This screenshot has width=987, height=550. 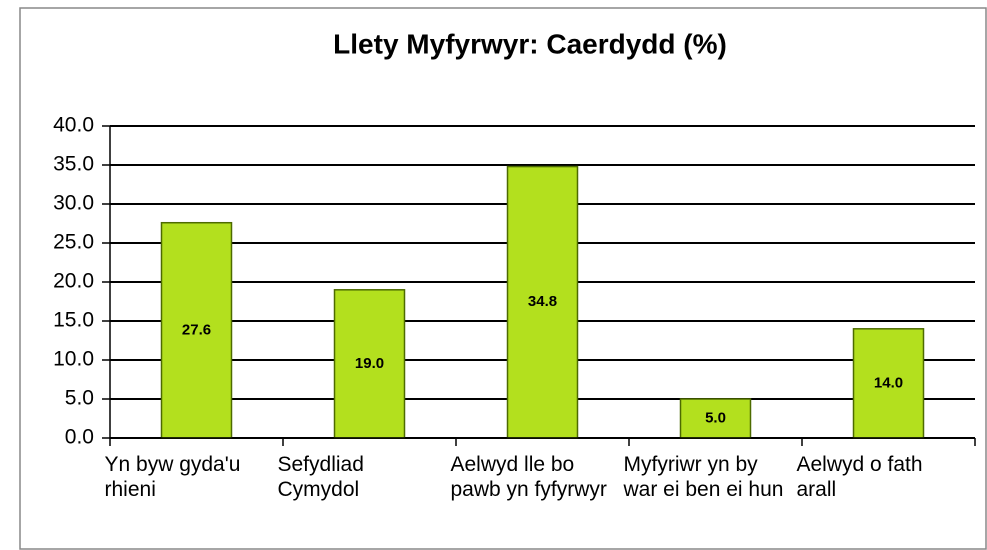 I want to click on data-label: 27.6, so click(x=196, y=329).